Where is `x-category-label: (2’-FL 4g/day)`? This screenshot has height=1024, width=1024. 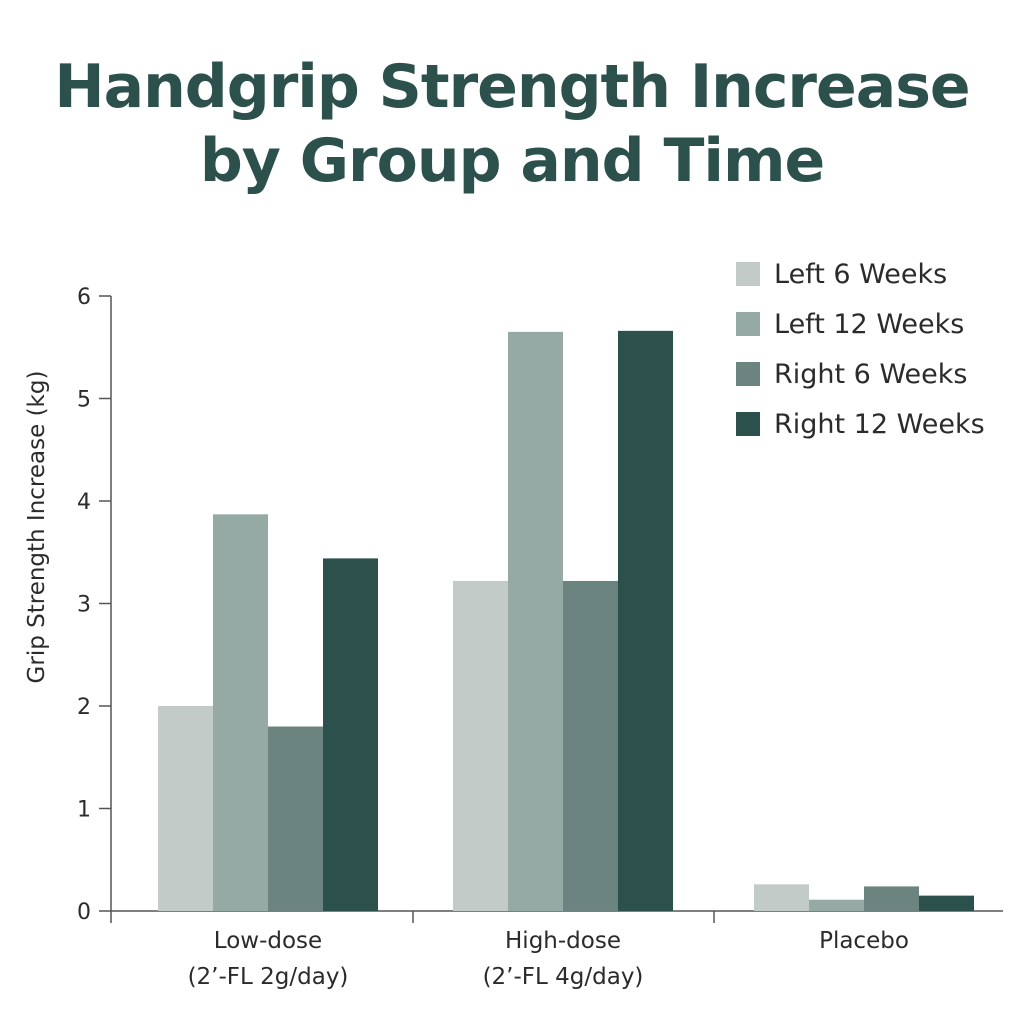
x-category-label: (2’-FL 4g/day) is located at coordinates (563, 977).